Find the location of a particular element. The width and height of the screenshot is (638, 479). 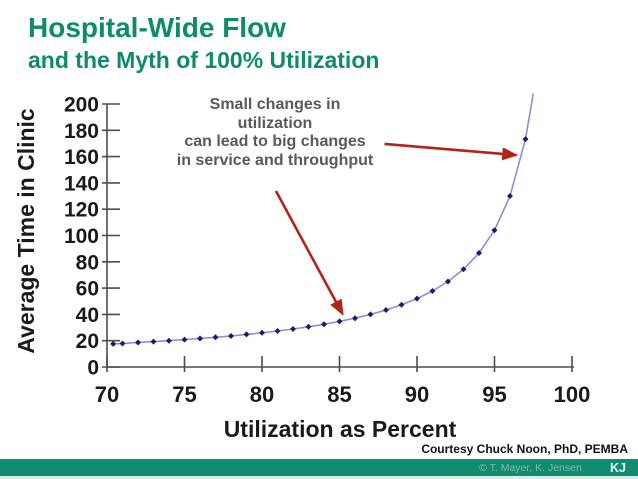

x-tick-label: 85 is located at coordinates (339, 394).